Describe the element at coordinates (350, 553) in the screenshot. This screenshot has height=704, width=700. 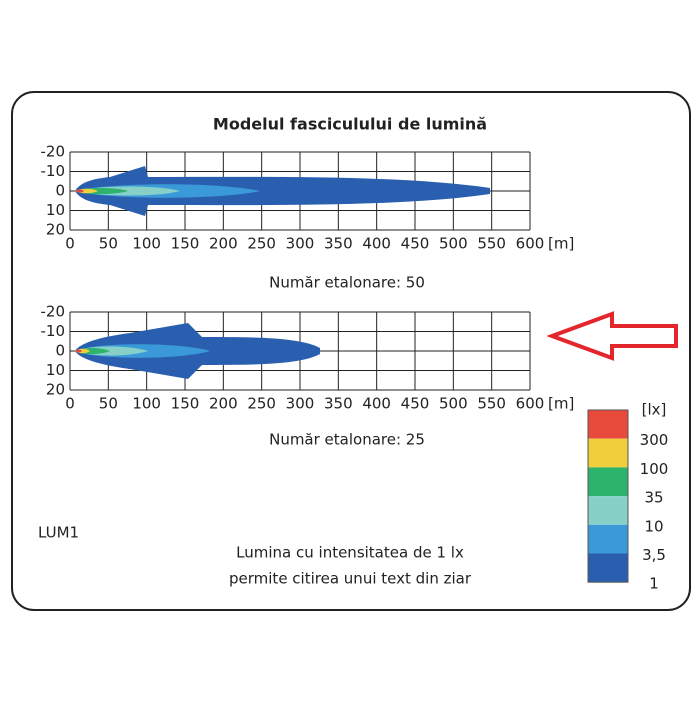
I see `note: Lumina cu intensitatea de 1 lx` at that location.